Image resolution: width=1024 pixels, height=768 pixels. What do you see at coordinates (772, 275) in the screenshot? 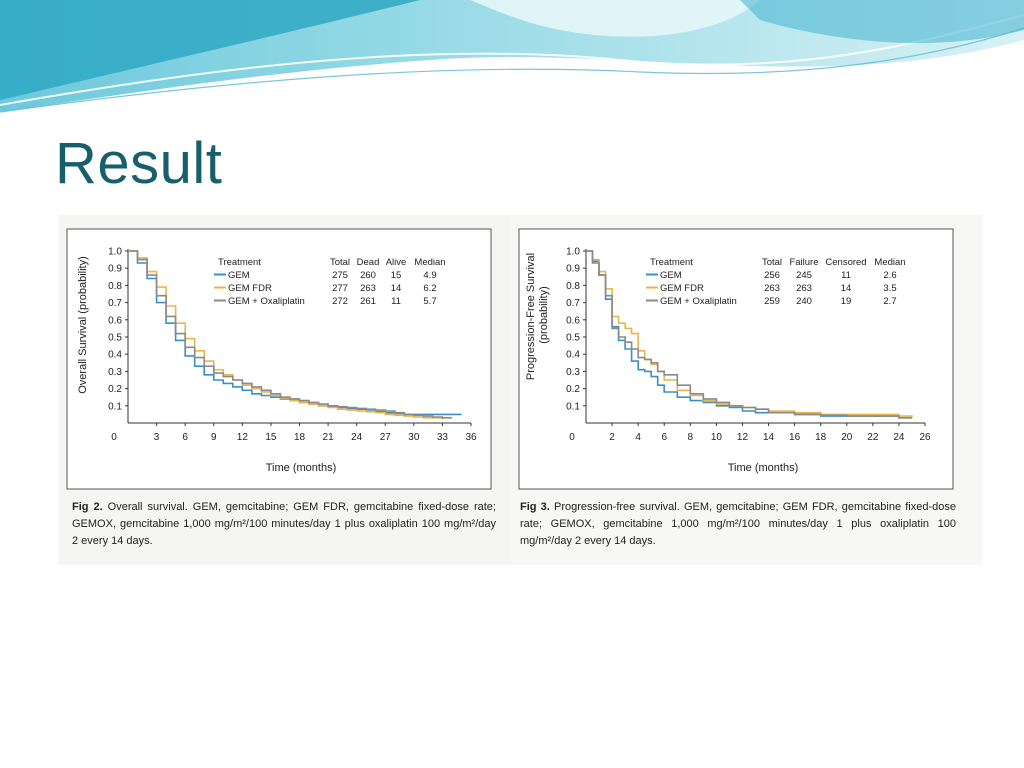
I see `legend-cell: 256` at bounding box center [772, 275].